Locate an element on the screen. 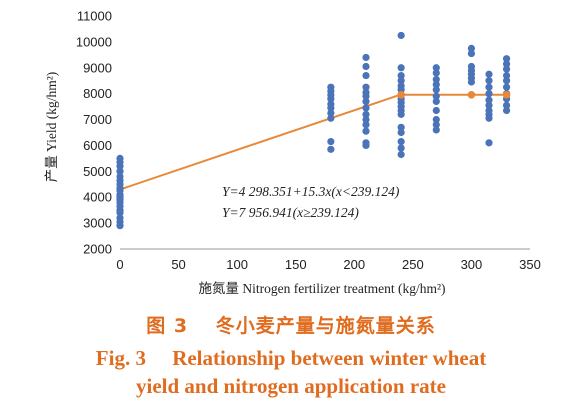 The width and height of the screenshot is (582, 418). x-tick-label: 0 is located at coordinates (119, 264).